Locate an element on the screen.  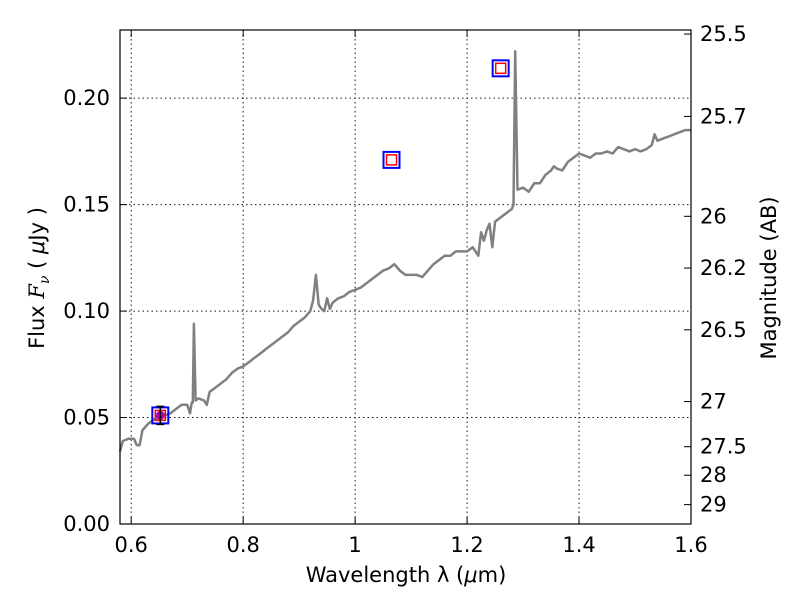
x-tick-label: 1 is located at coordinates (354, 545).